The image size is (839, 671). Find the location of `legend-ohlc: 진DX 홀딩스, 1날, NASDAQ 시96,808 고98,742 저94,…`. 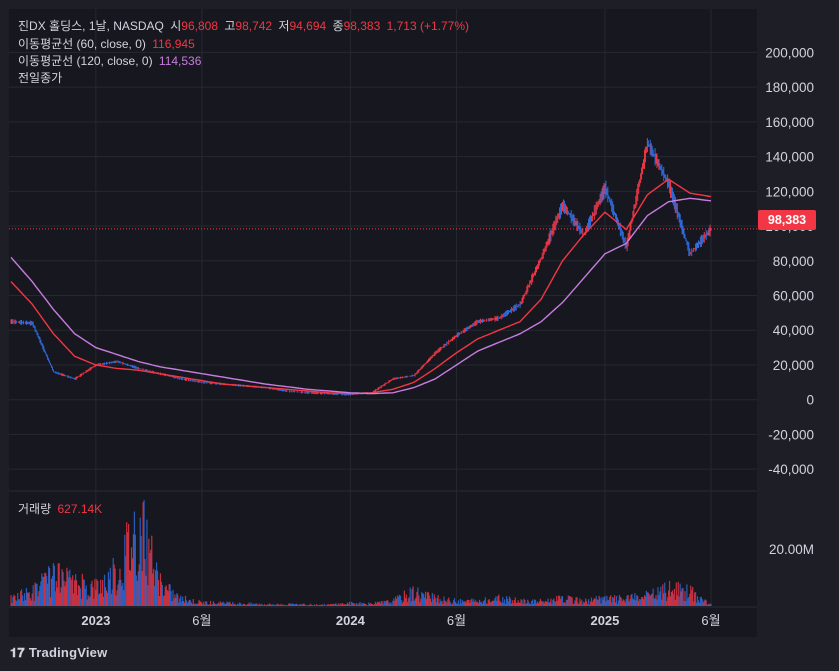

legend-ohlc: 진DX 홀딩스, 1날, NASDAQ 시96,808 고98,742 저94,… is located at coordinates (245, 26).